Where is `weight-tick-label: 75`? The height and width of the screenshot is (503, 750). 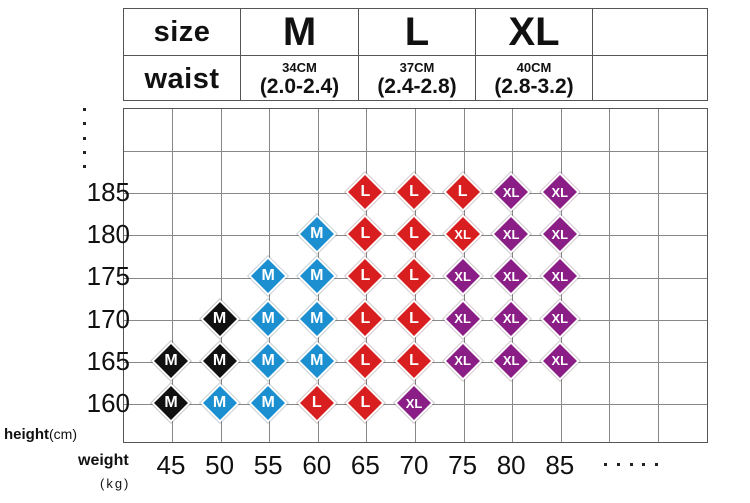
weight-tick-label: 75 is located at coordinates (463, 465).